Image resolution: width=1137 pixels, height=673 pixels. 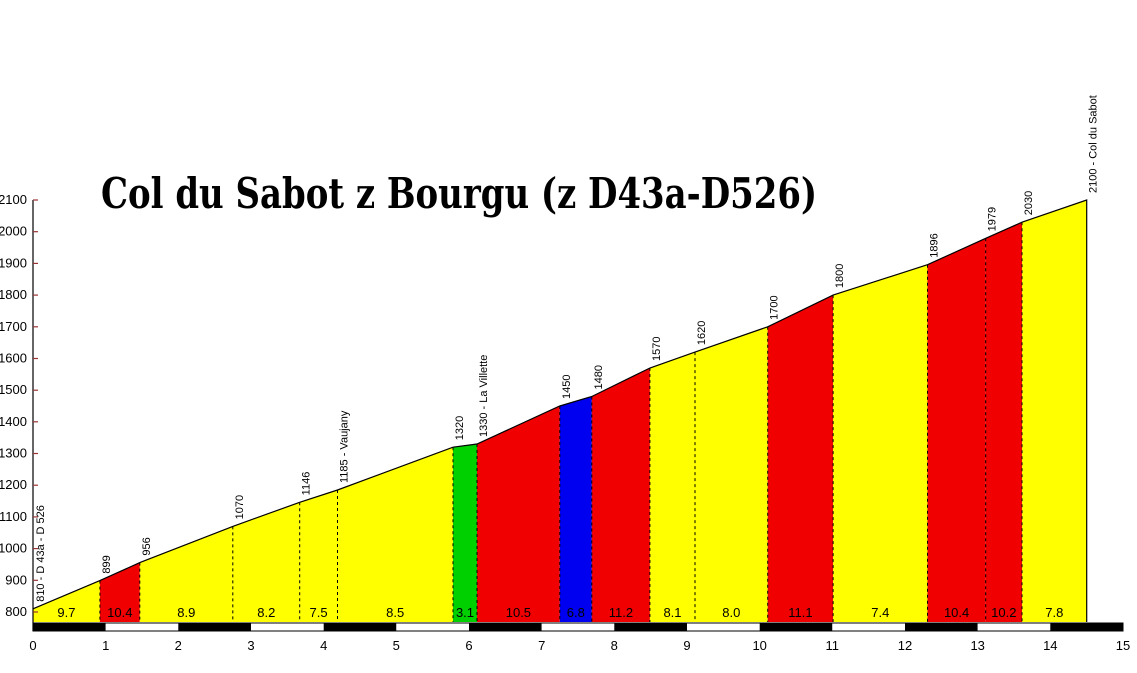 What do you see at coordinates (905, 645) in the screenshot?
I see `x-axis-tick-label: 12` at bounding box center [905, 645].